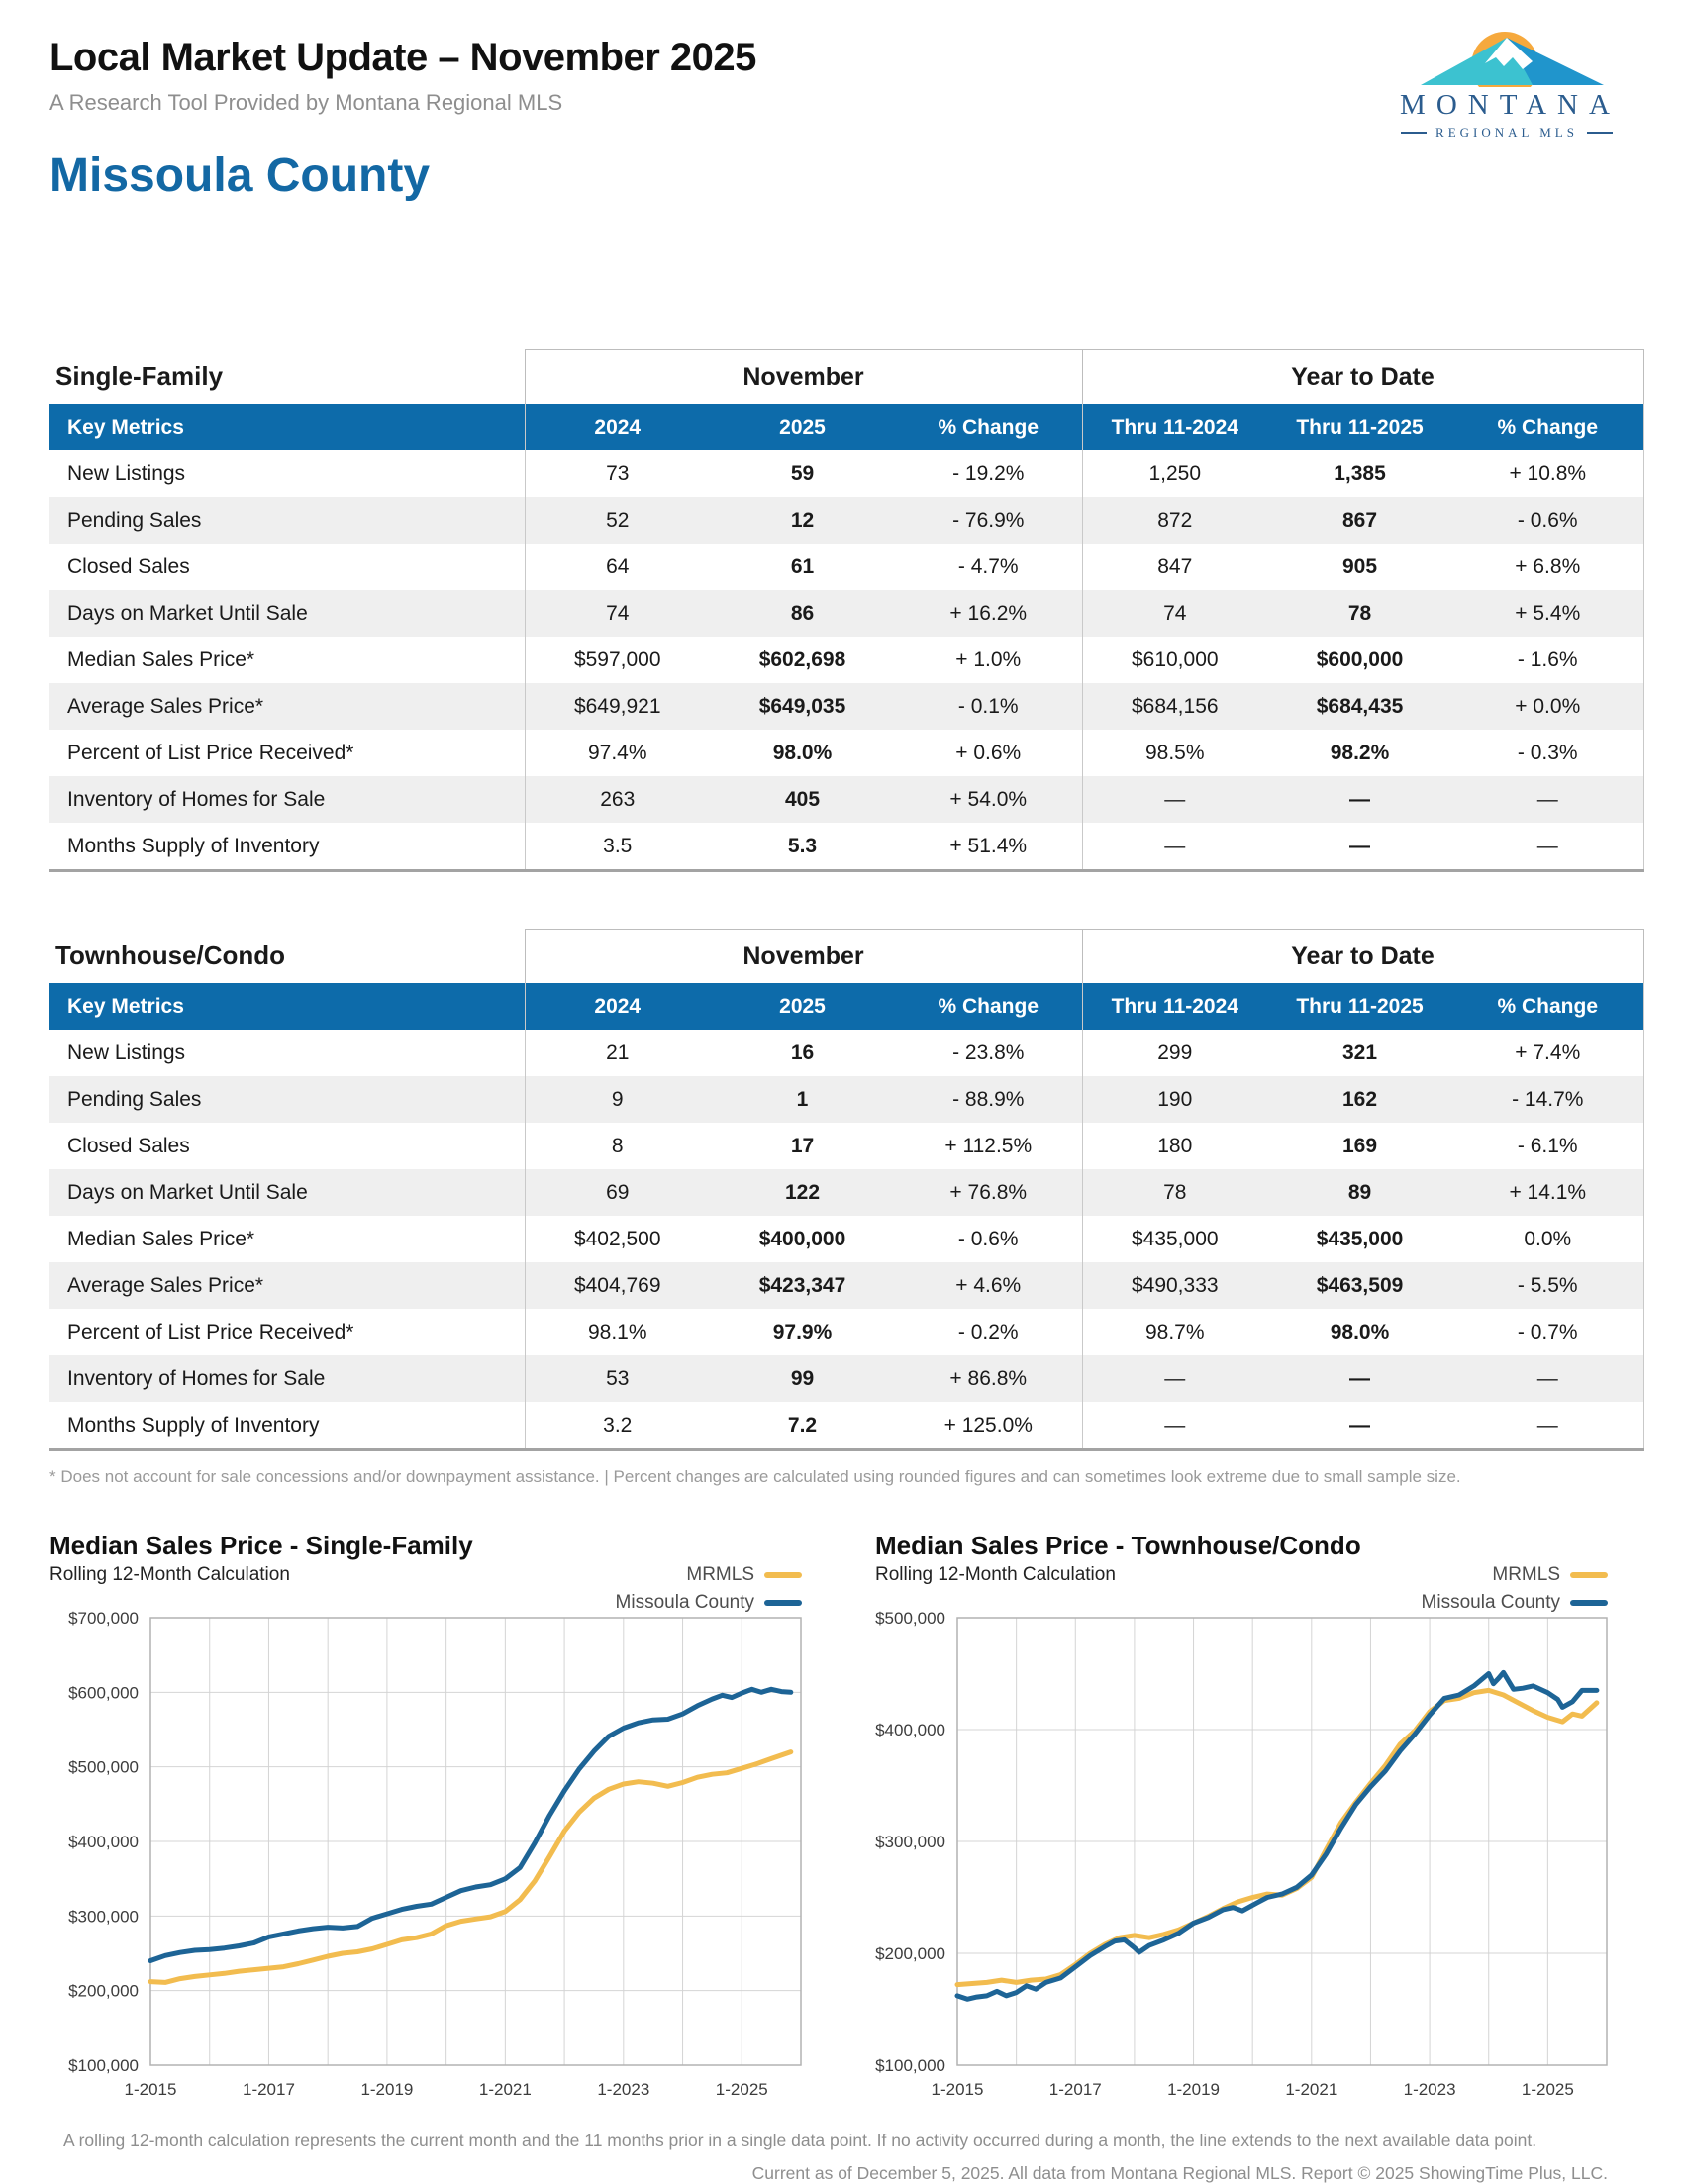 Image resolution: width=1683 pixels, height=2184 pixels. Describe the element at coordinates (1548, 1099) in the screenshot. I see `metric-value: - 14.7%` at that location.